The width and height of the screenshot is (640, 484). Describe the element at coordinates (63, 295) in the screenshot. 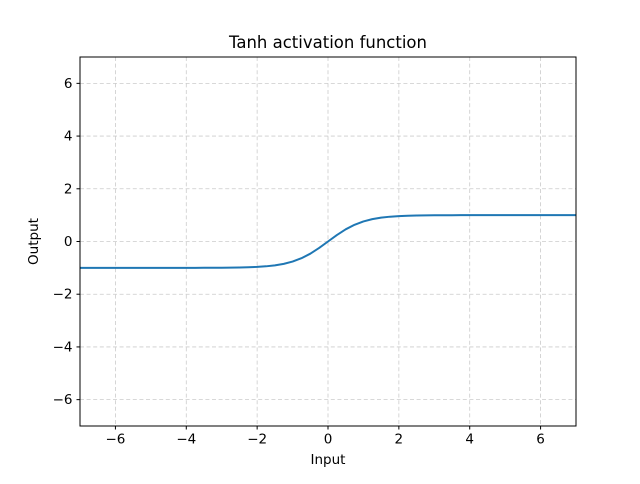

I see `y-tick-label: −2` at that location.